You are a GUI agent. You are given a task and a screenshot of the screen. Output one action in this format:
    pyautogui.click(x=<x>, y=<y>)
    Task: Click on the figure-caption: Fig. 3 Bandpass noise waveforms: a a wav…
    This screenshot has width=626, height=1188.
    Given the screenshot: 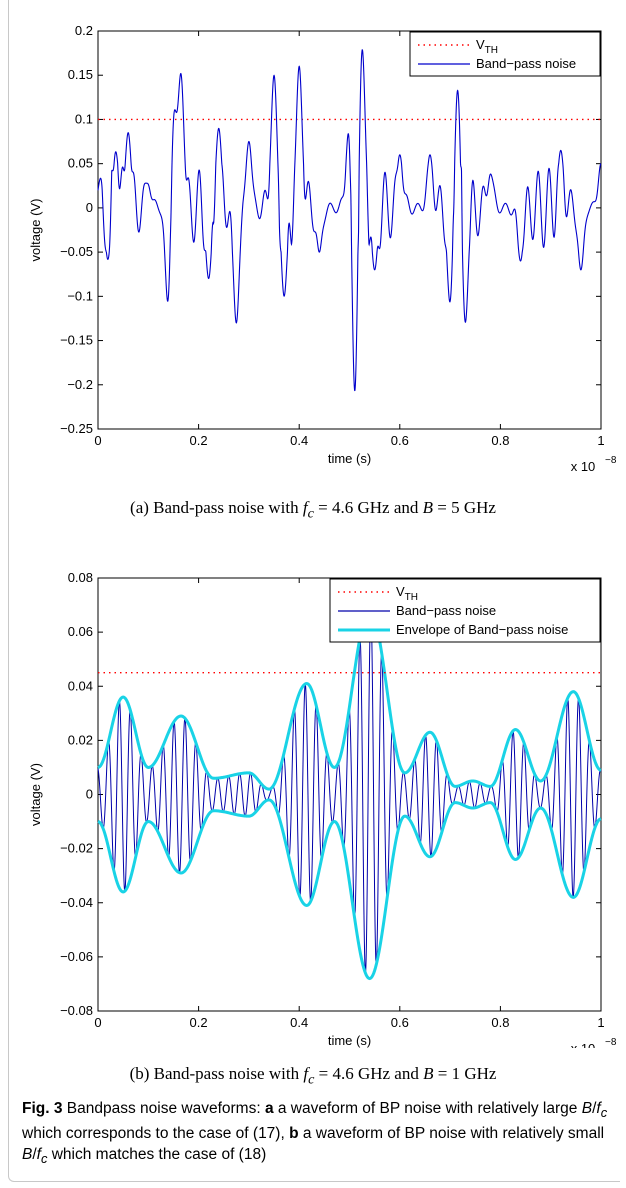 What is the action you would take?
    pyautogui.click(x=315, y=1133)
    